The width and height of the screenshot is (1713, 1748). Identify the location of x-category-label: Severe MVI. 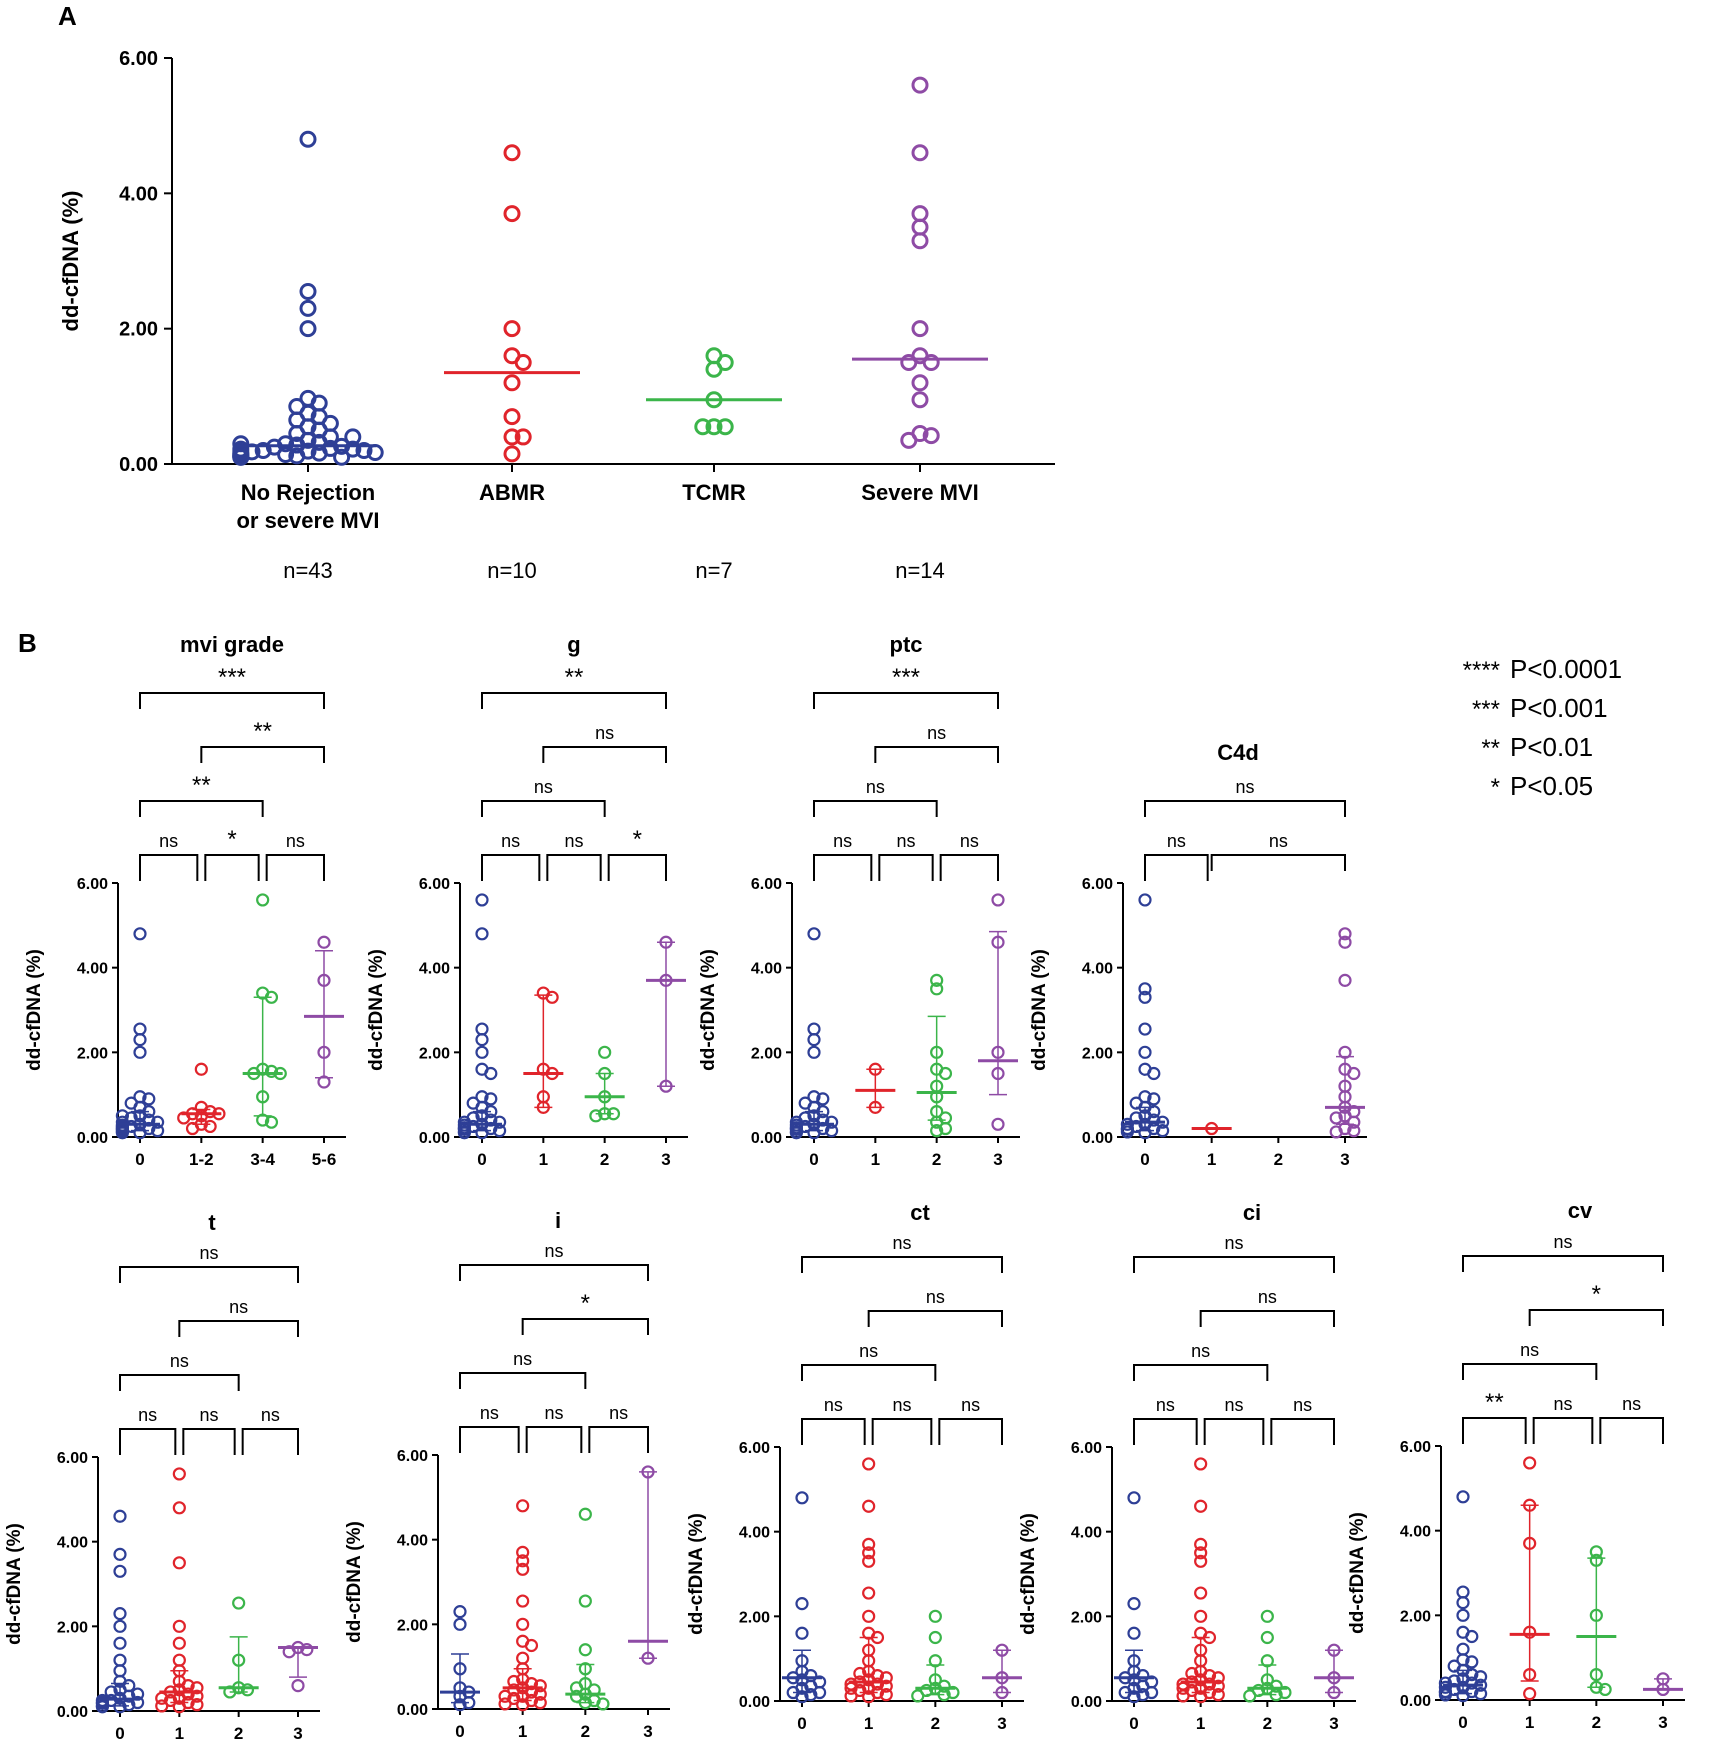
(919, 492).